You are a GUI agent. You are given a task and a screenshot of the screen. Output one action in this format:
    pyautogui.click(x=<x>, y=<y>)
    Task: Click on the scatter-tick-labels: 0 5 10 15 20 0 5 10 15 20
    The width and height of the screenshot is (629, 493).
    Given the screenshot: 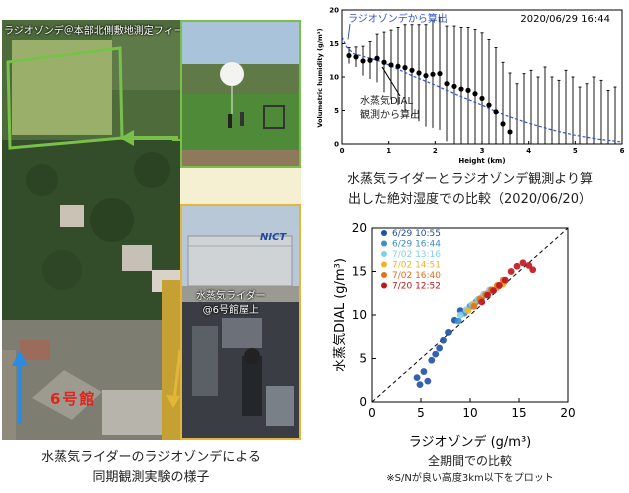 What is the action you would take?
    pyautogui.click(x=464, y=320)
    